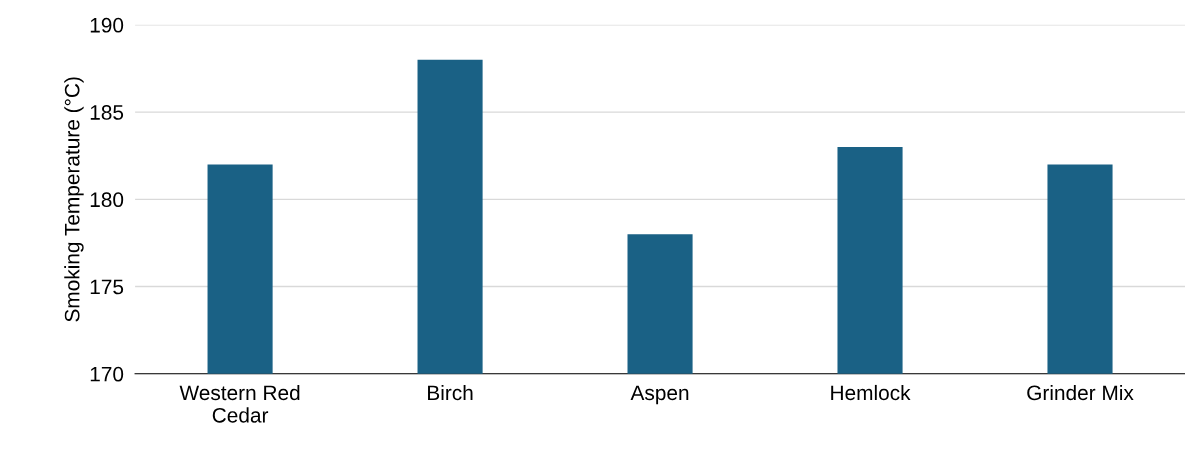  What do you see at coordinates (450, 392) in the screenshot?
I see `x-tick-label: Birch` at bounding box center [450, 392].